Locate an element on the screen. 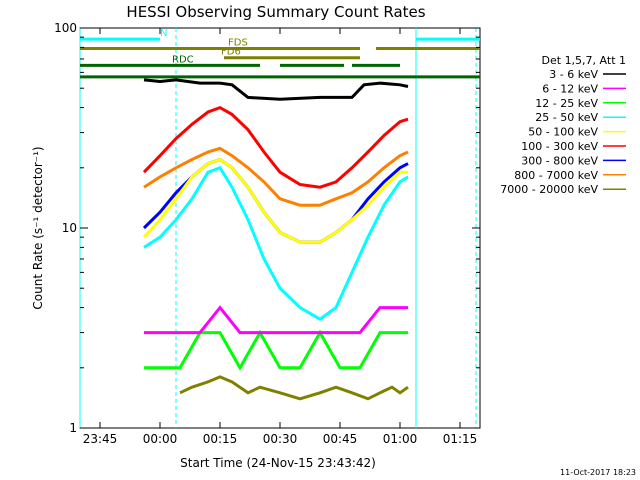  legend-item-label: 100 - 300 keV is located at coordinates (559, 146).